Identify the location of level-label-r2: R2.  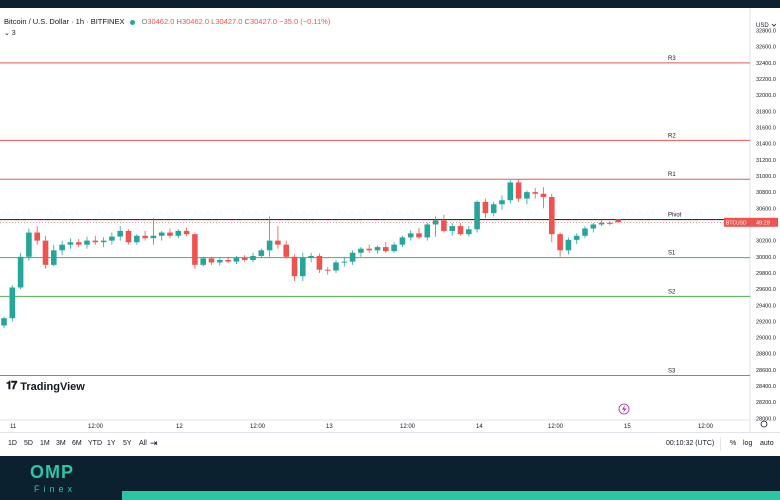
(672, 136).